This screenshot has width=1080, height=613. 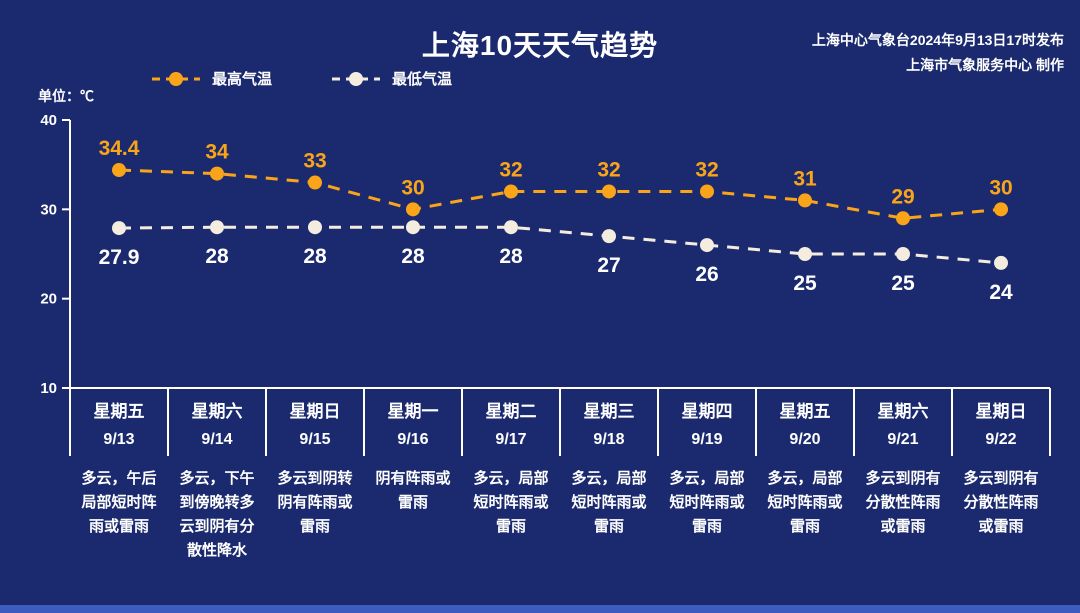 What do you see at coordinates (119, 502) in the screenshot?
I see `weather-description: 多云，午后局部短时阵雨或雷雨` at bounding box center [119, 502].